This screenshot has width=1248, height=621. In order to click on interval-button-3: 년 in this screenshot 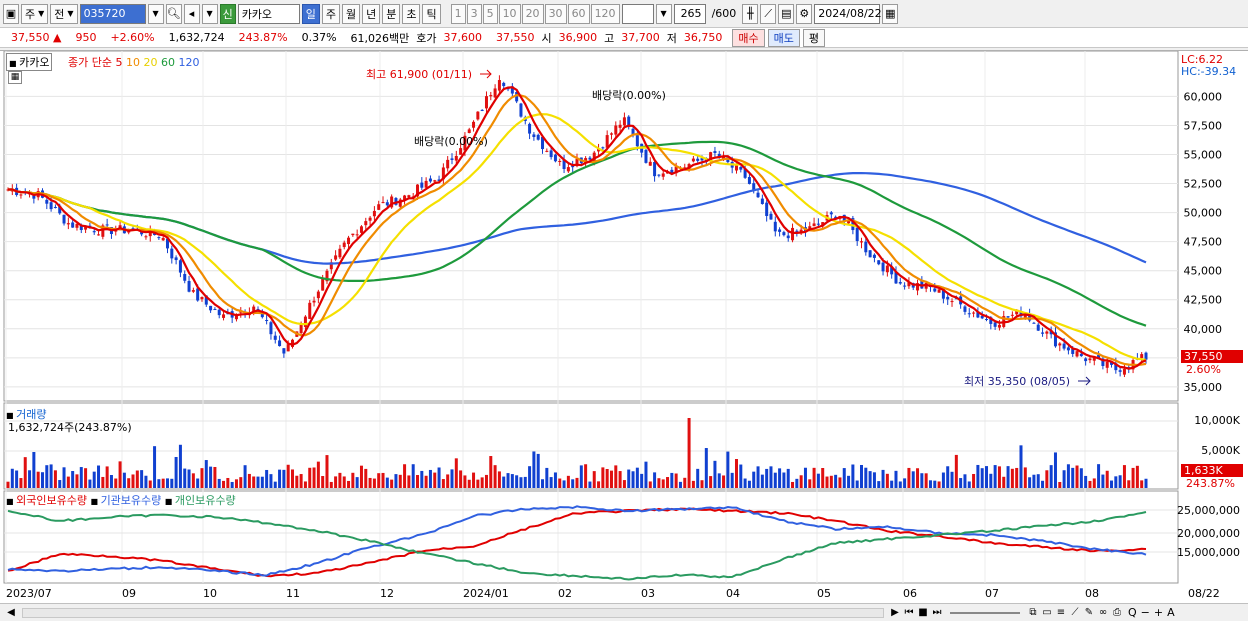, I will do `click(371, 13)`.